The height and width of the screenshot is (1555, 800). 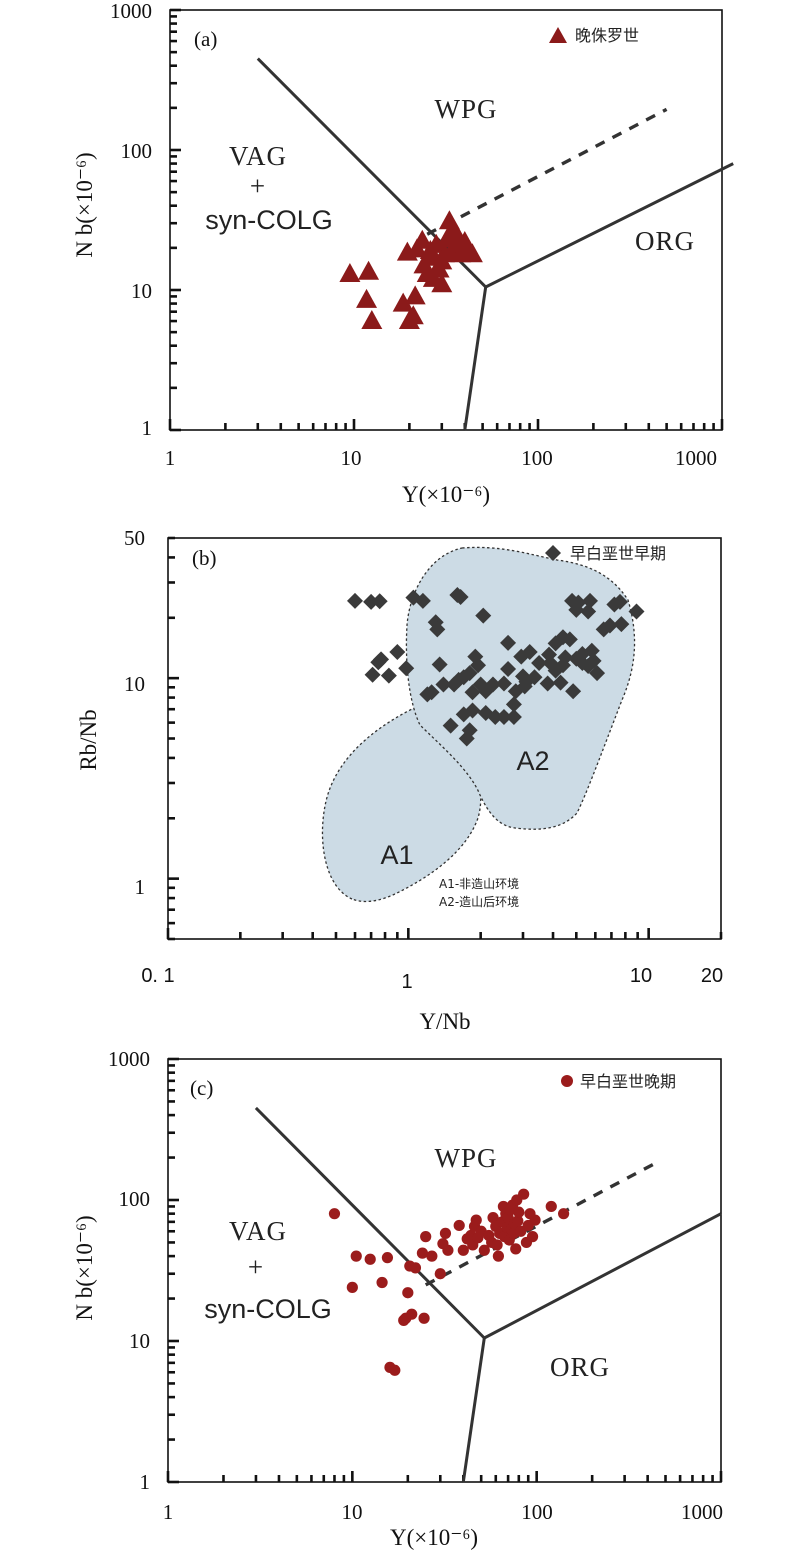 I want to click on a-xtick-1000: 1000, so click(x=696, y=458).